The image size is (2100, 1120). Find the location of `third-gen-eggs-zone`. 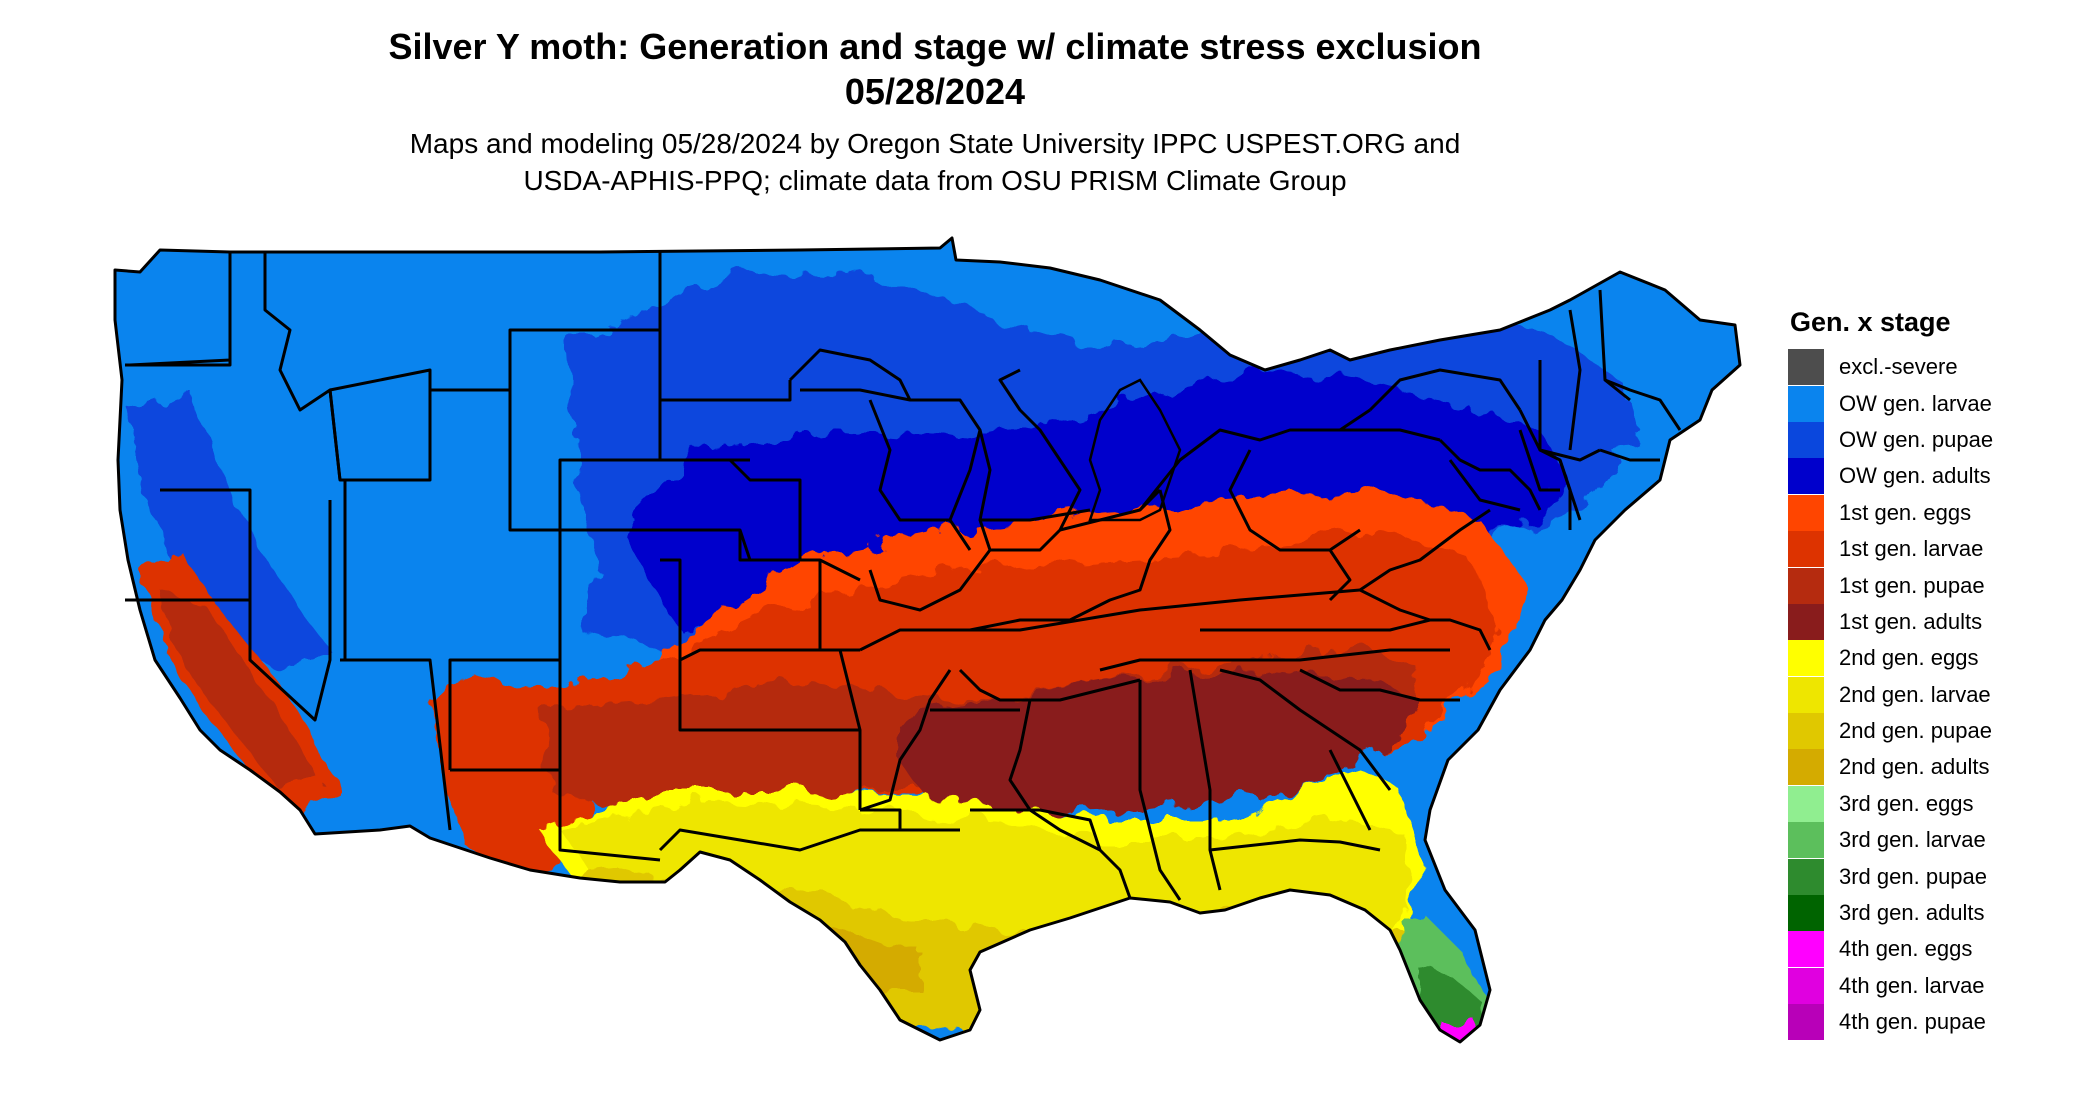

third-gen-eggs-zone is located at coordinates (740, 988).